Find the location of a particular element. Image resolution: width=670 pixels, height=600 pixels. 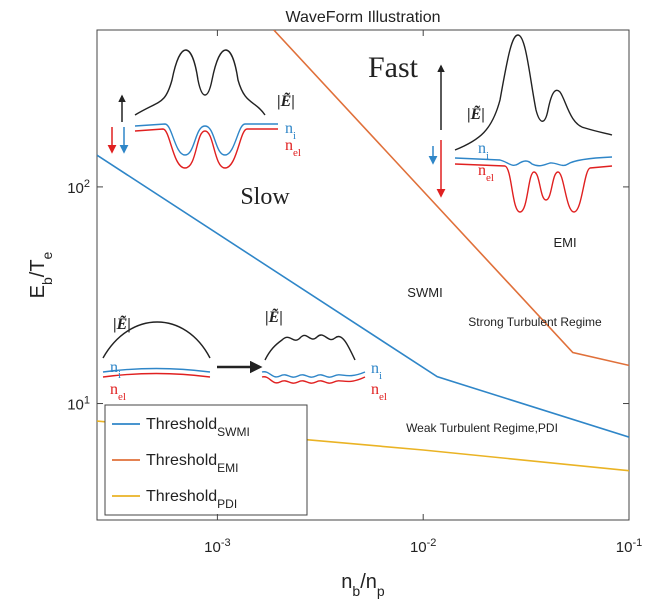

annotation: EMI is located at coordinates (564, 242).